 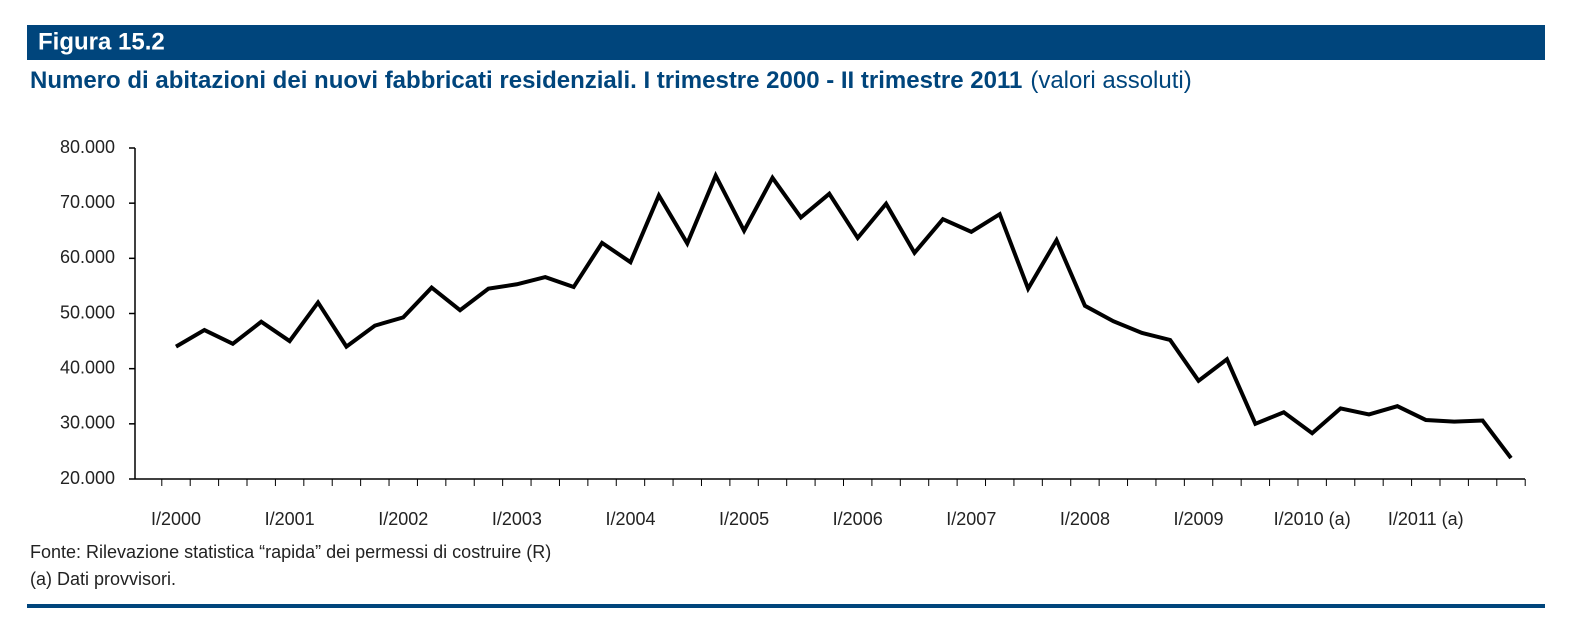 What do you see at coordinates (1085, 519) in the screenshot?
I see `x-tick-label: I/2008` at bounding box center [1085, 519].